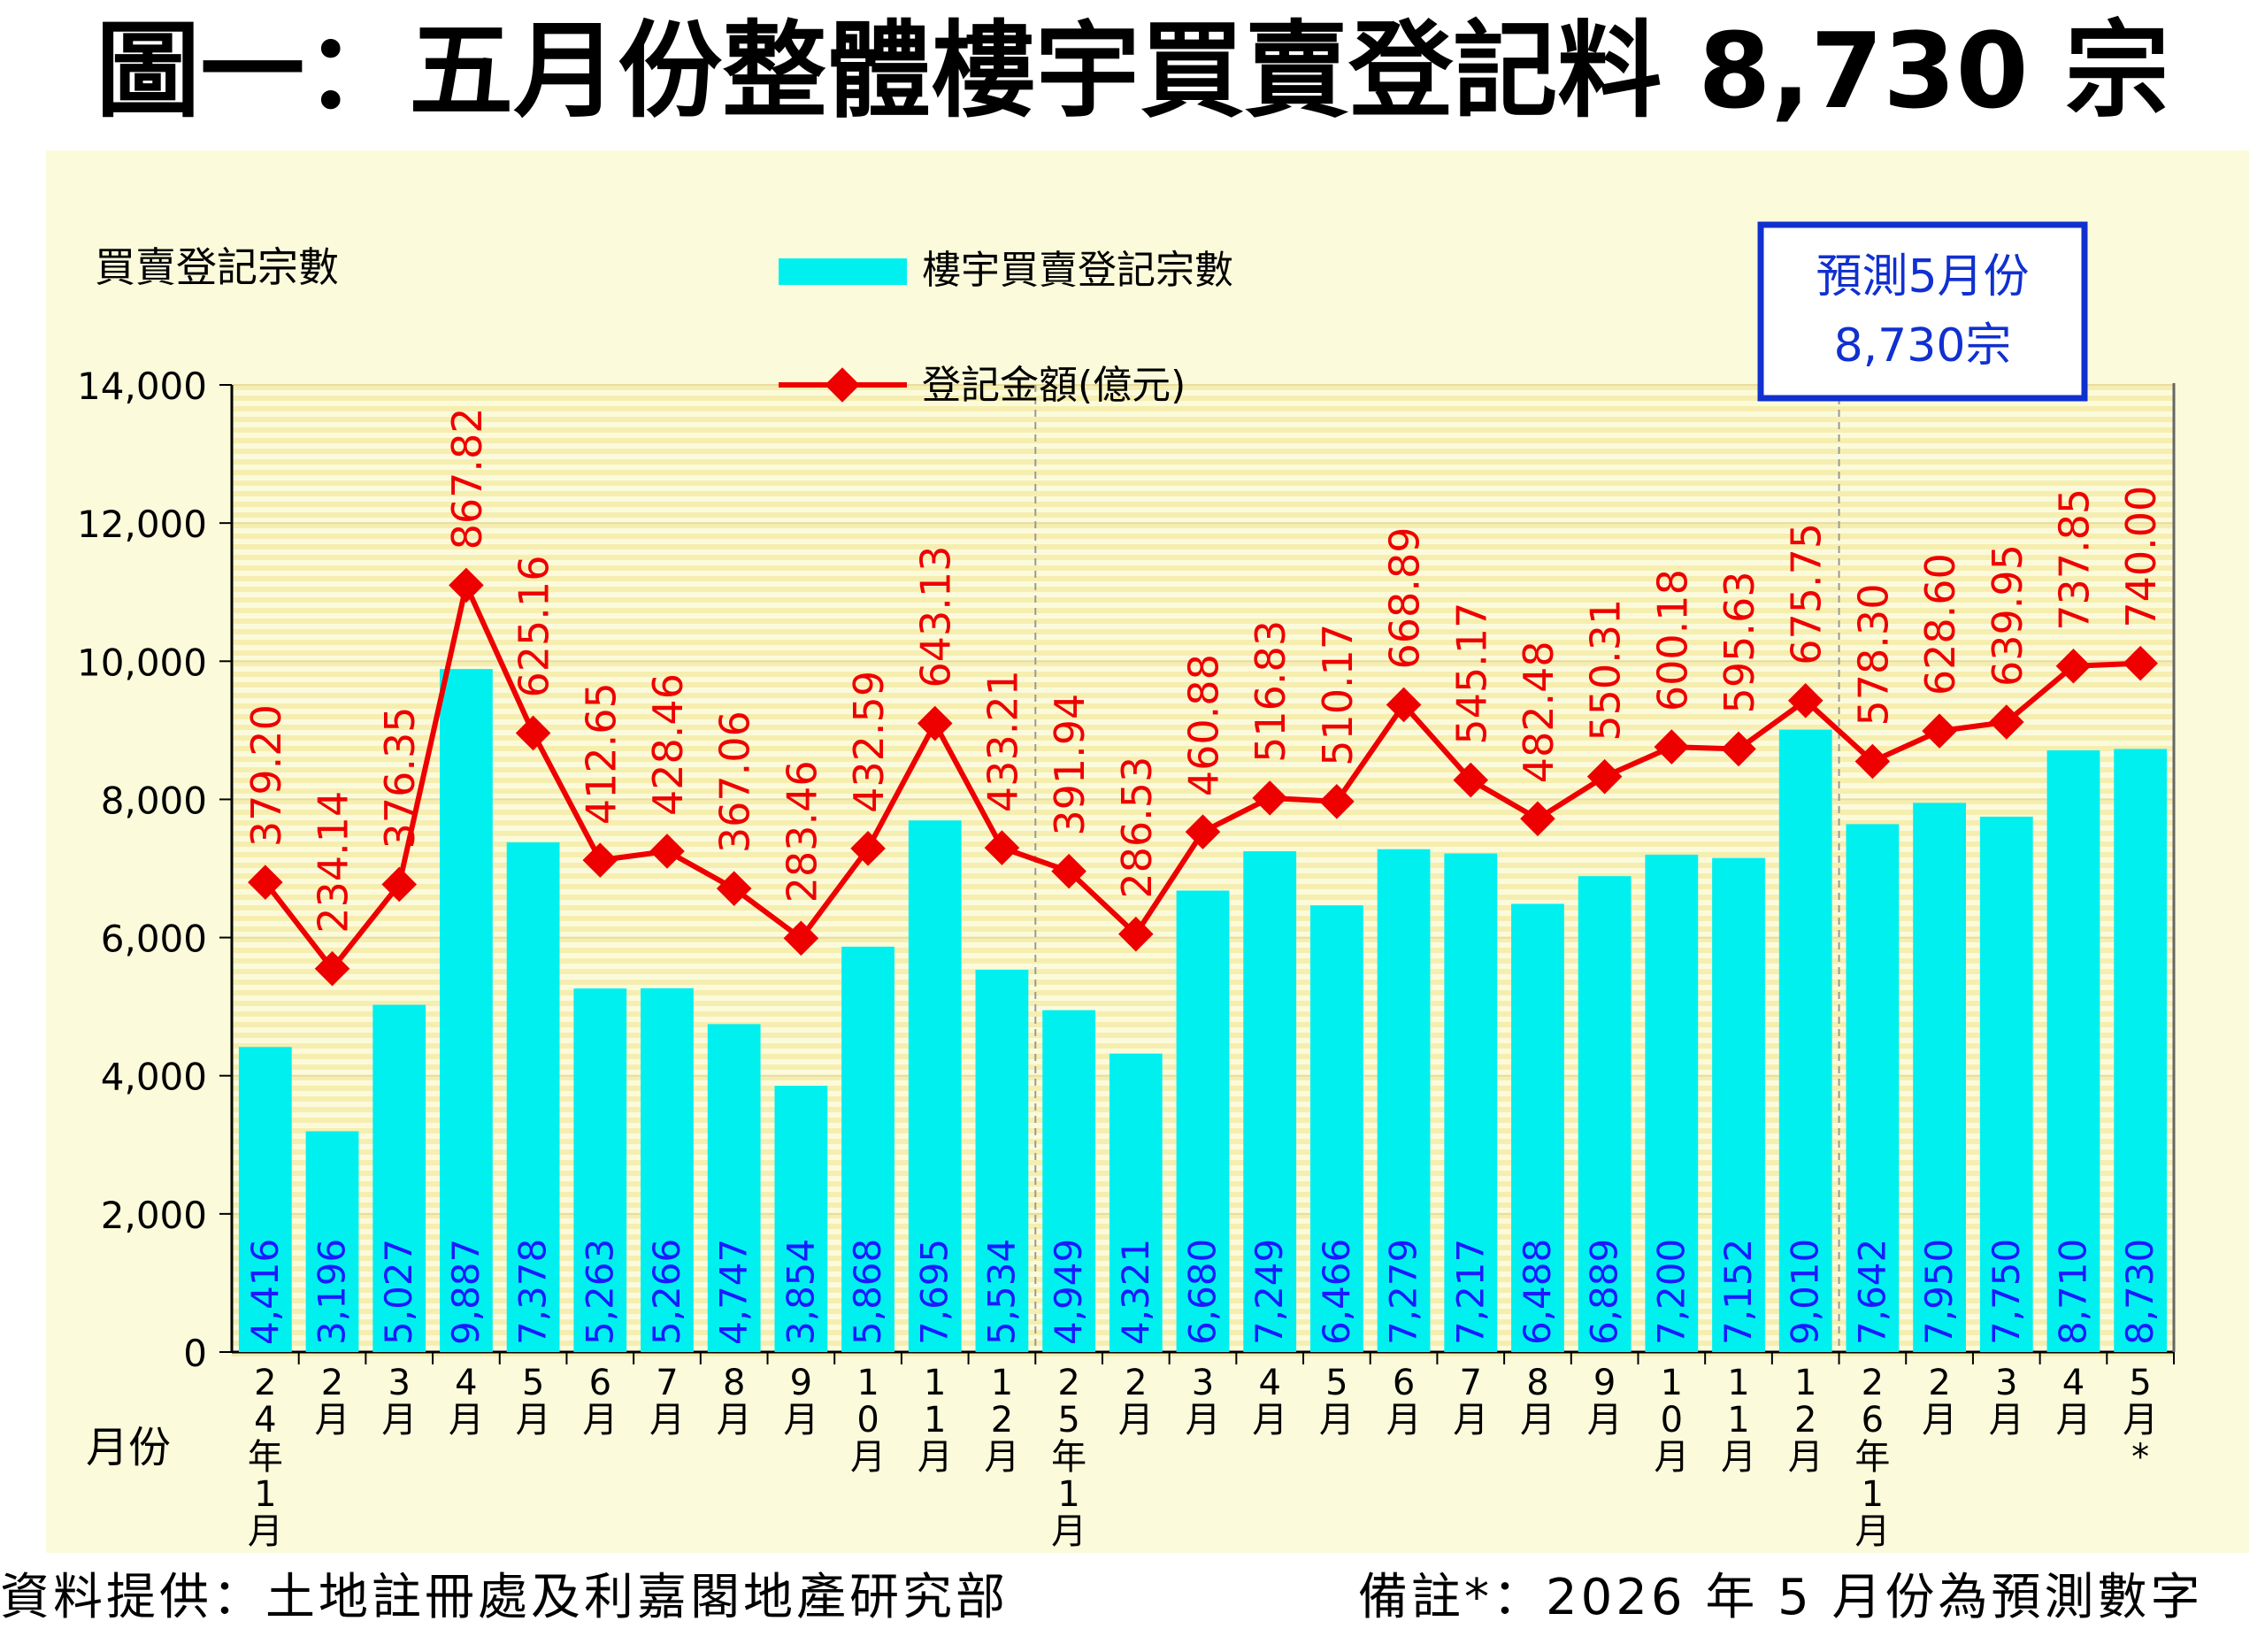  I want to click on line-value-label: 867.82, so click(467, 478).